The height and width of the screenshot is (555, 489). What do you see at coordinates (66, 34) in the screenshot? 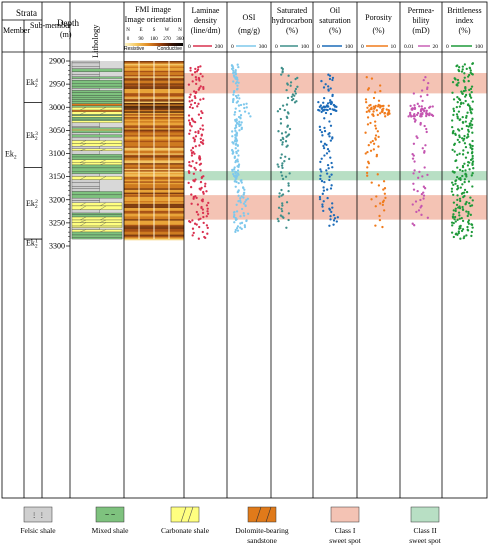
I see `header-depth-unit: (m)` at bounding box center [66, 34].